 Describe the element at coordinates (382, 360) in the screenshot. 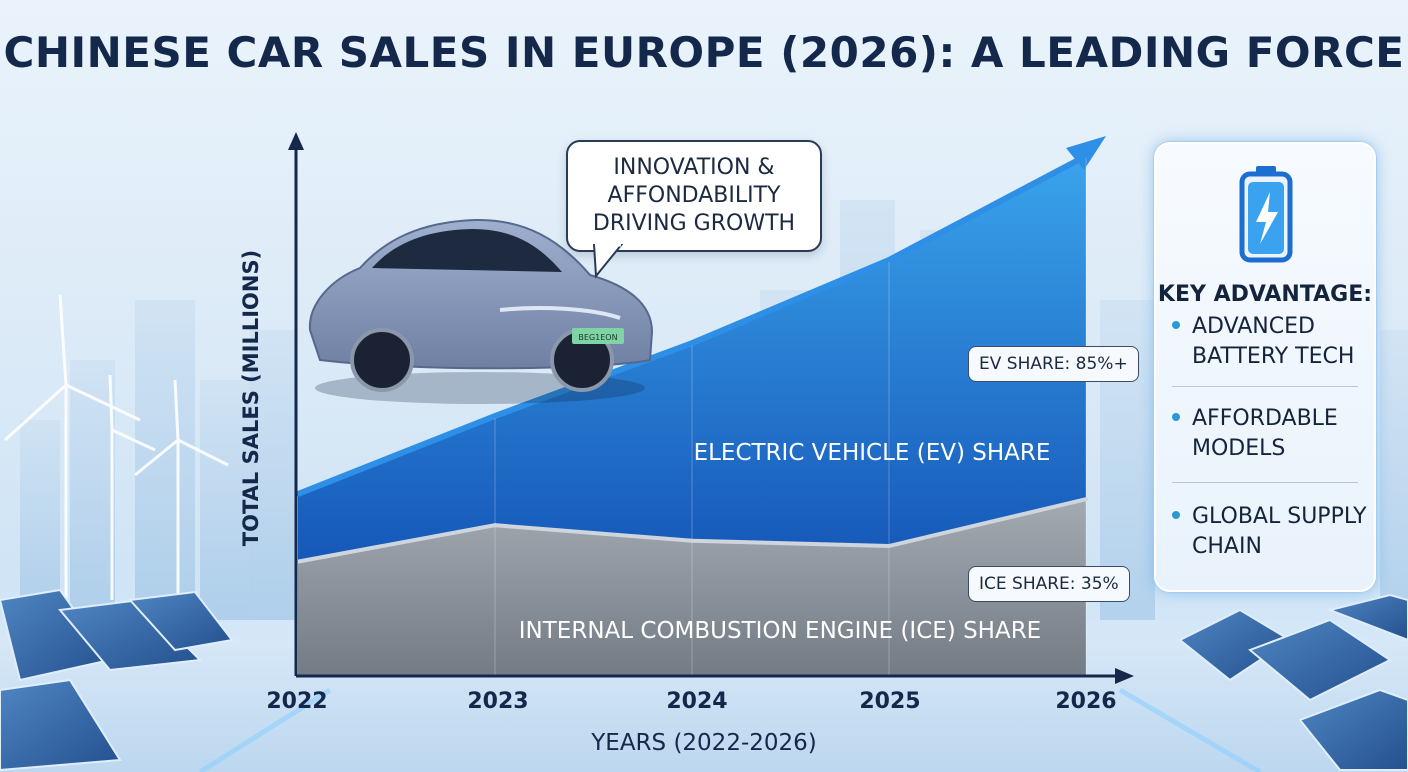

I see `car-wheel-icon` at that location.